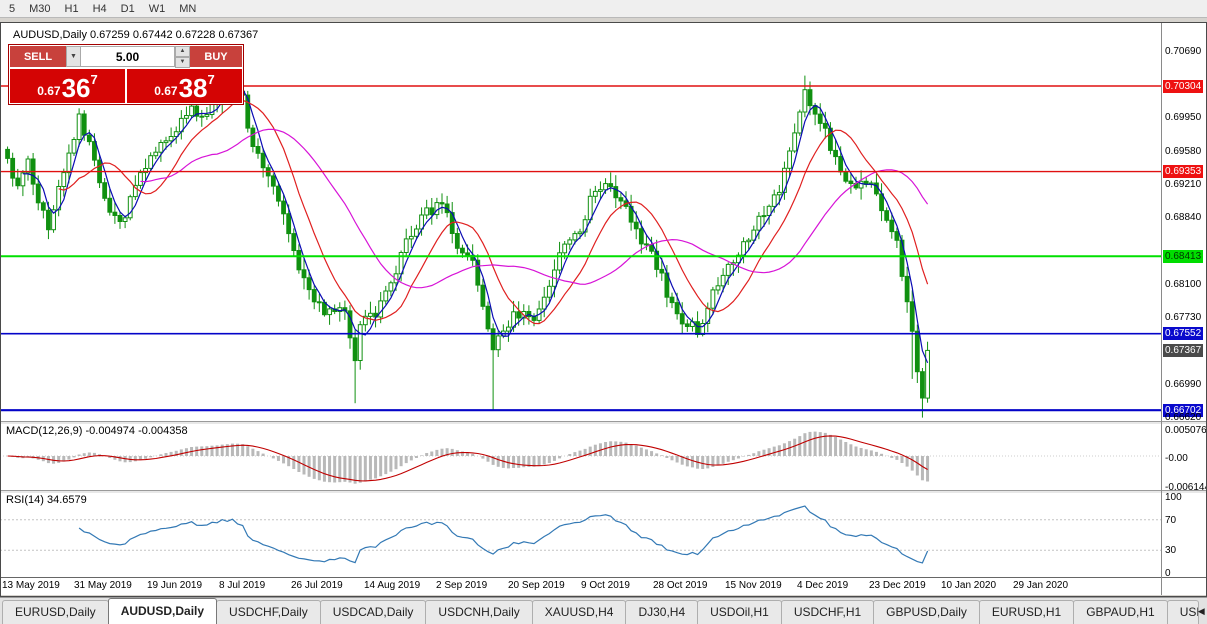  Describe the element at coordinates (175, 585) in the screenshot. I see `time-axis-label: 19 Jun 2019` at that location.